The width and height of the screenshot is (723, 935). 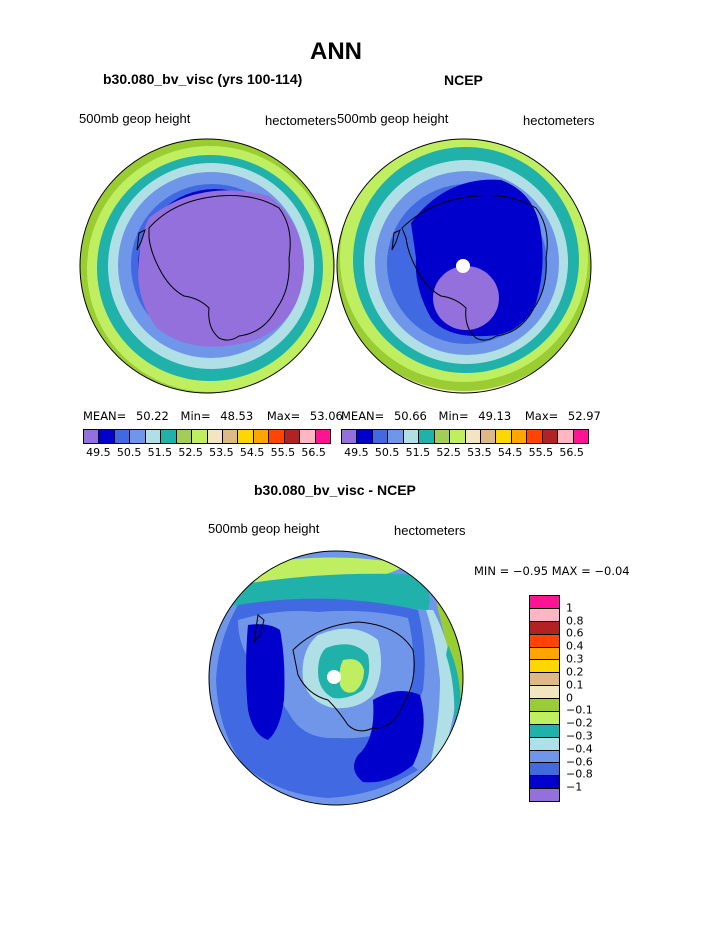 What do you see at coordinates (283, 416) in the screenshot?
I see `left-max-label: Max=` at bounding box center [283, 416].